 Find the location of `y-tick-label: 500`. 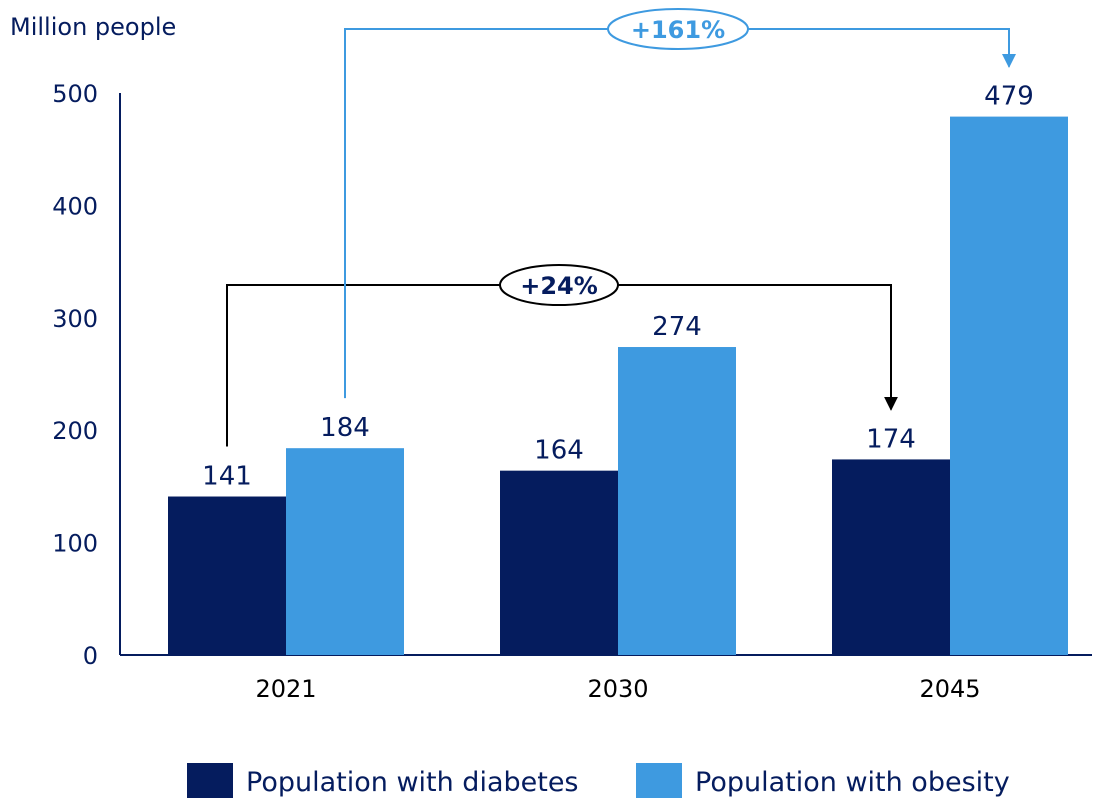

y-tick-label: 500 is located at coordinates (75, 94).